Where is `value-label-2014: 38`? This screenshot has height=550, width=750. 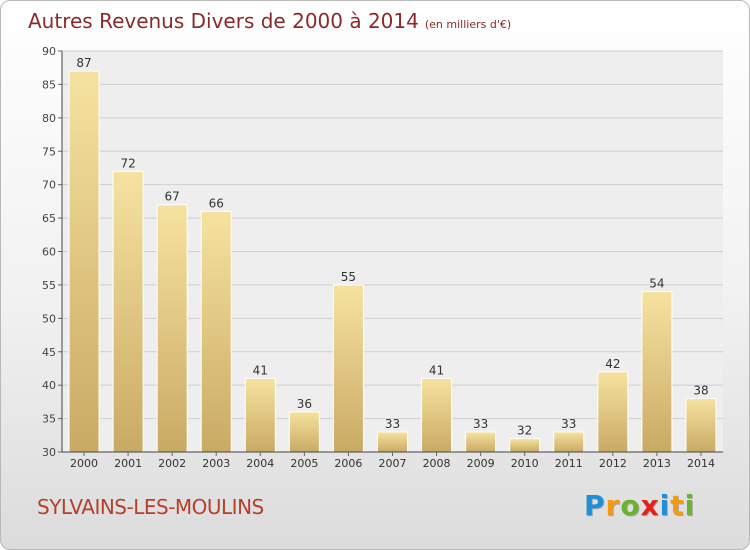
value-label-2014: 38 is located at coordinates (700, 391).